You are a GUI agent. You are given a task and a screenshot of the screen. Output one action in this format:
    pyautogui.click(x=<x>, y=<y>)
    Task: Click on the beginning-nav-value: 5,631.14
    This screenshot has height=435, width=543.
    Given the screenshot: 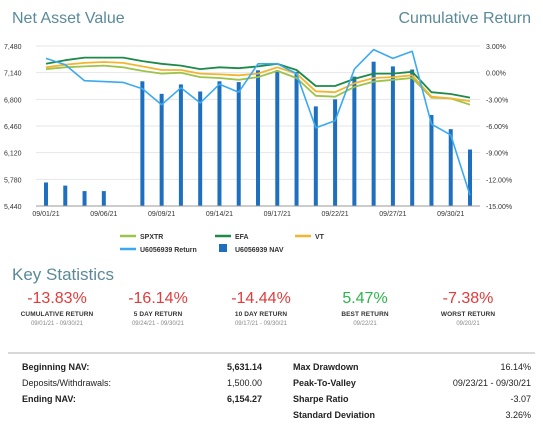 What is the action you would take?
    pyautogui.click(x=244, y=367)
    